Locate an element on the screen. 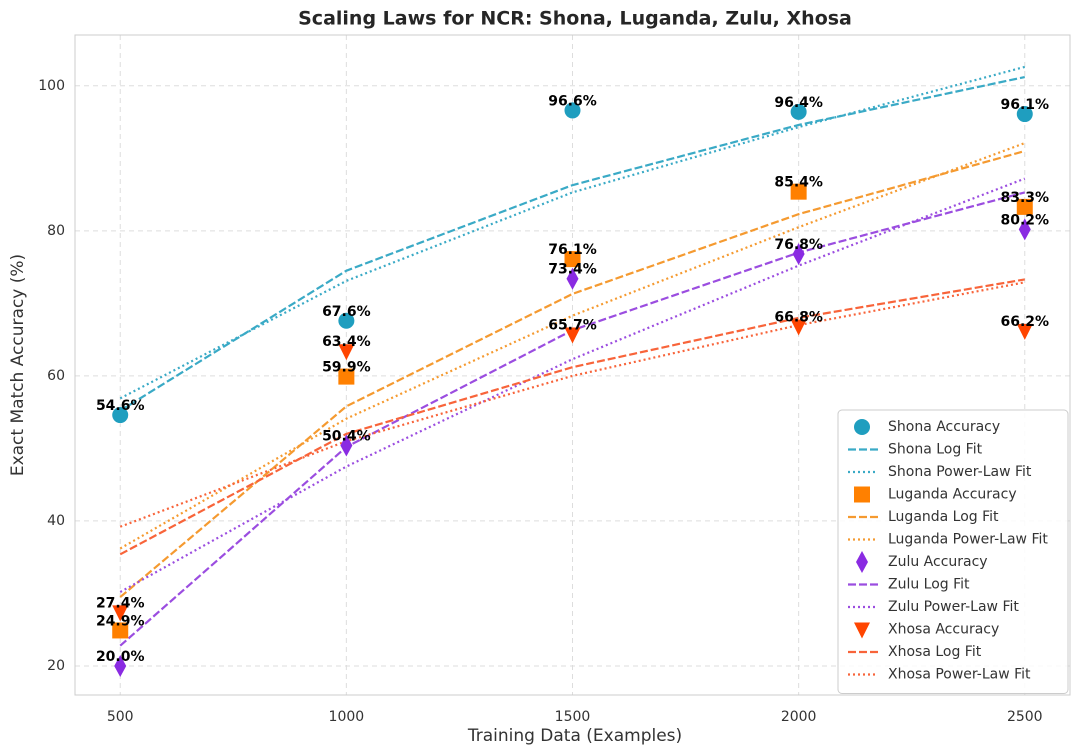 The image size is (1071, 749). legend-label: Luganda Power-Law Fit is located at coordinates (968, 540).